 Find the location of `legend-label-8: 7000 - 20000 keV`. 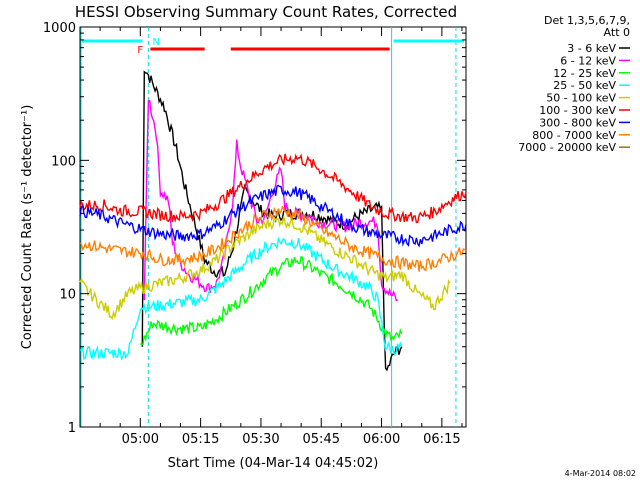

legend-label-8: 7000 - 20000 keV is located at coordinates (567, 147).